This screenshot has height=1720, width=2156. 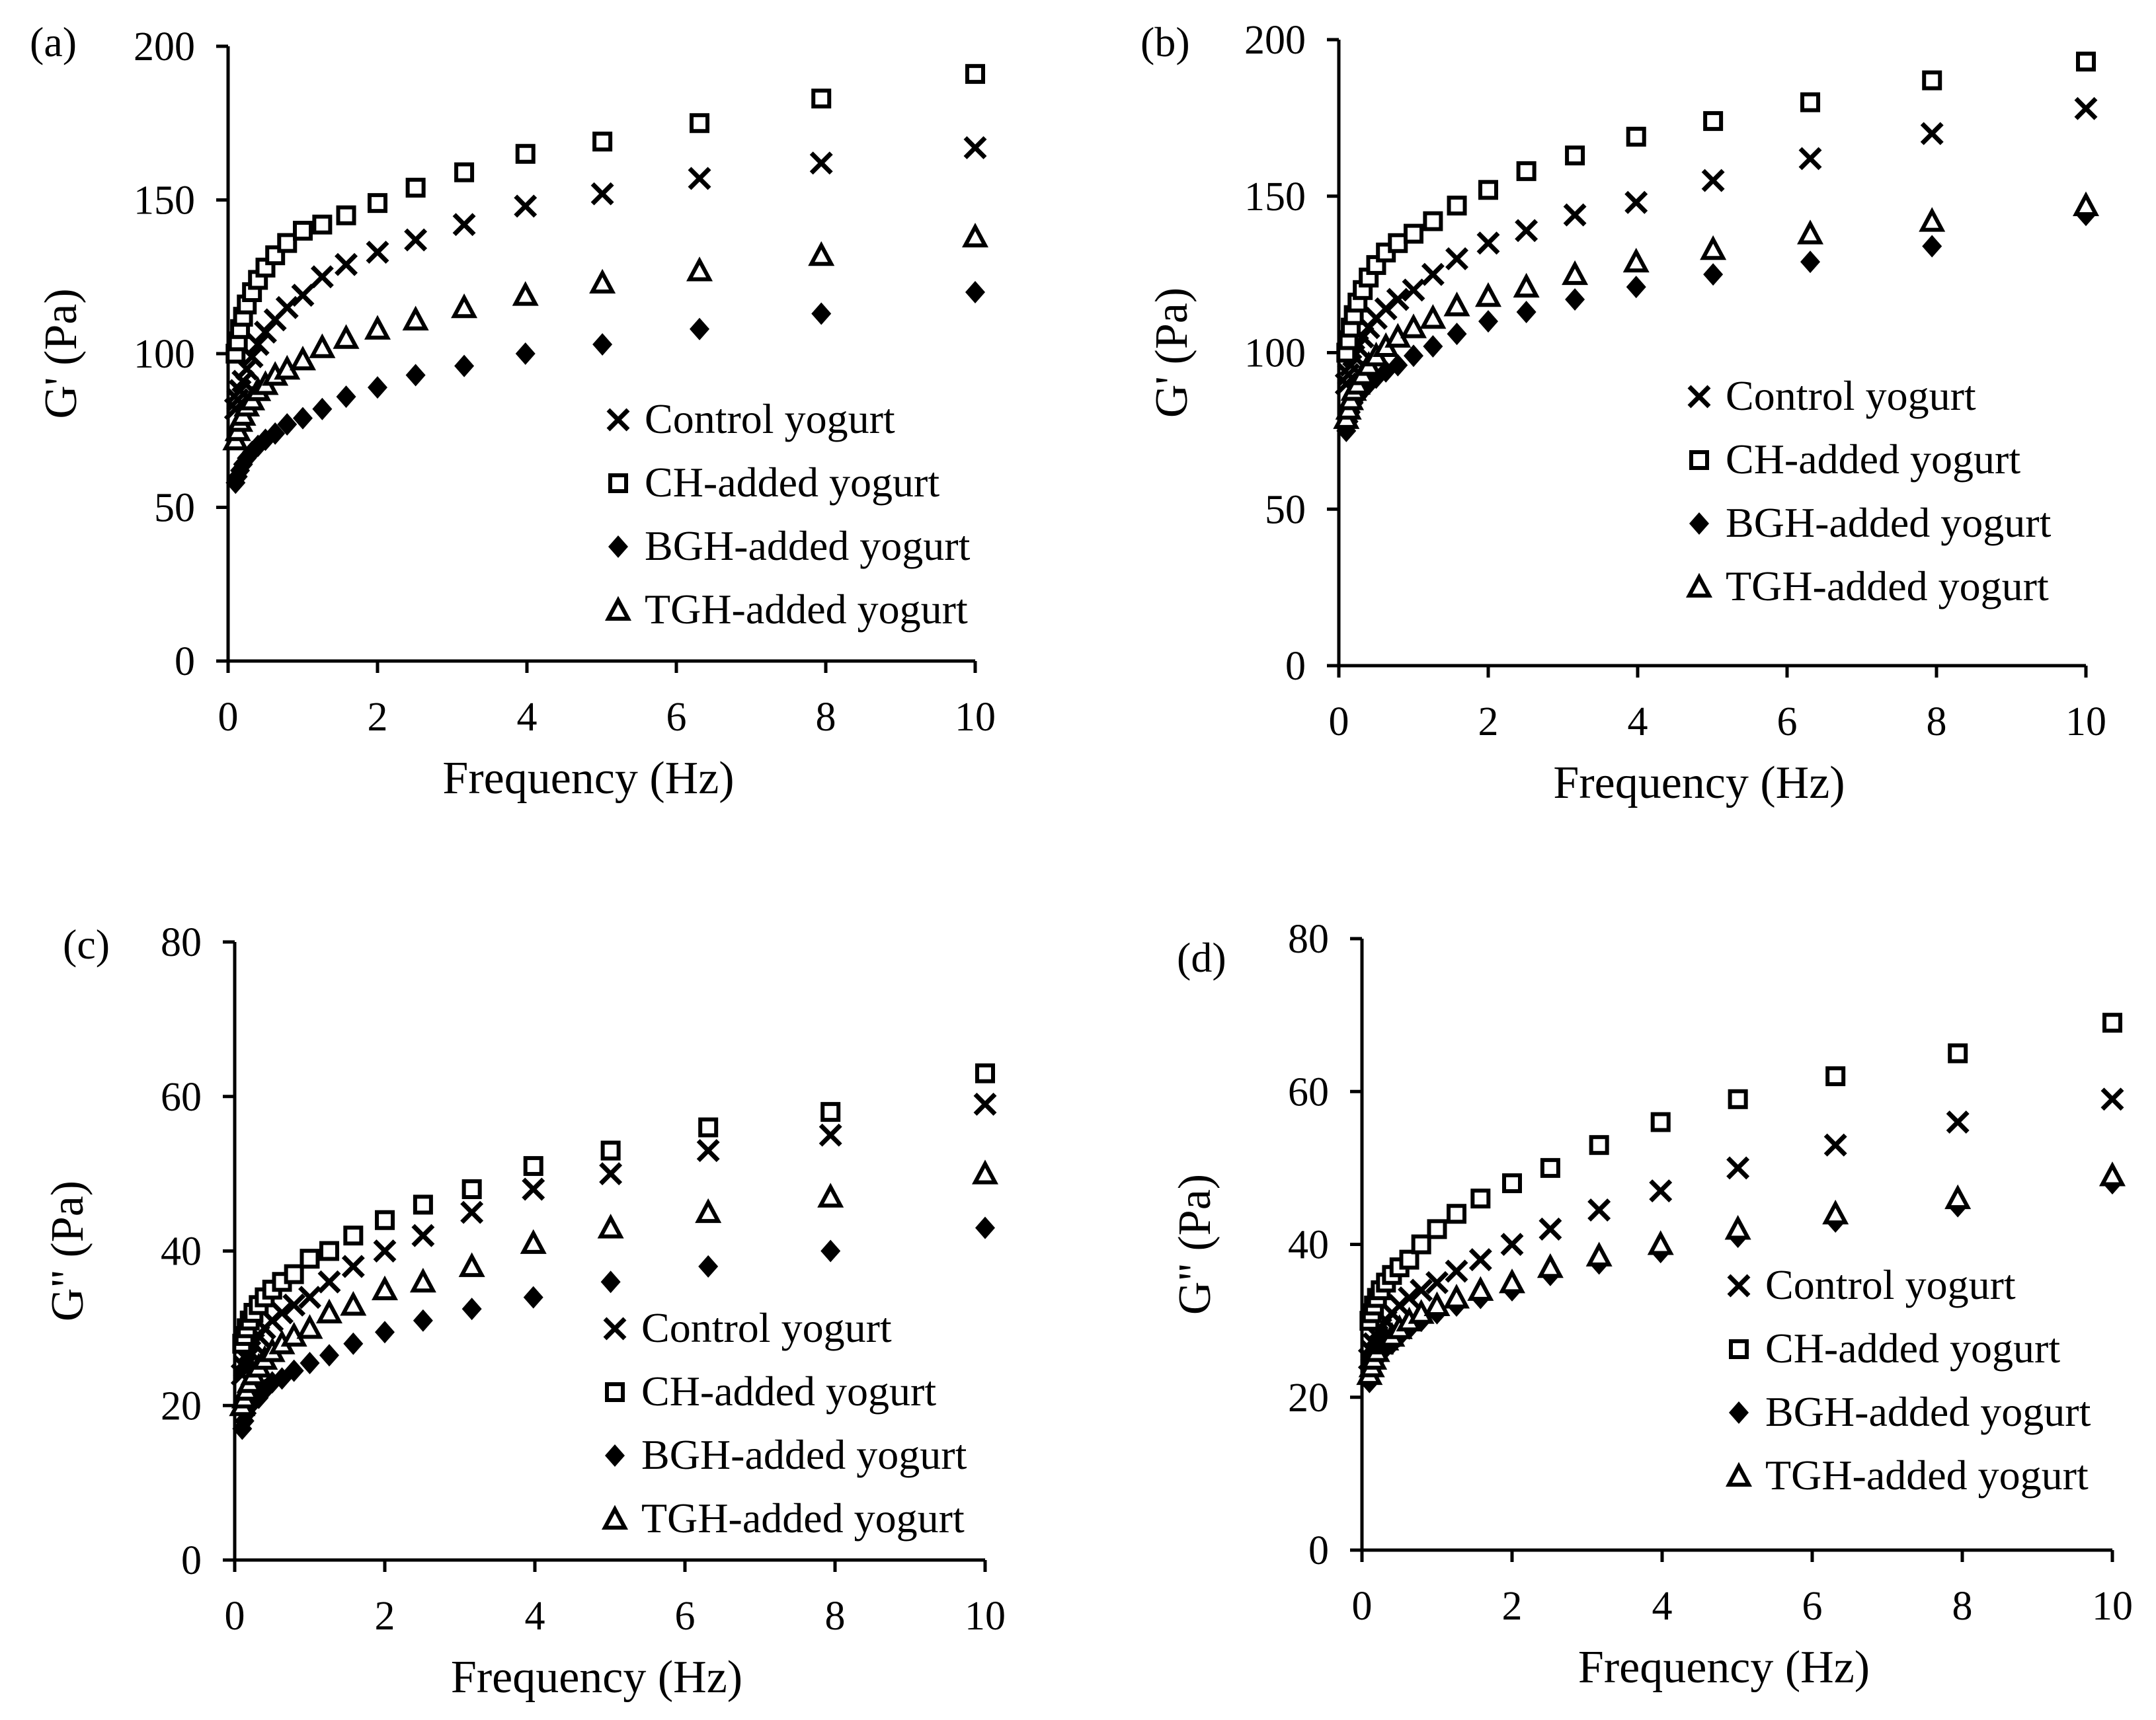 What do you see at coordinates (803, 1518) in the screenshot?
I see `legend-label: TGH-added yogurt` at bounding box center [803, 1518].